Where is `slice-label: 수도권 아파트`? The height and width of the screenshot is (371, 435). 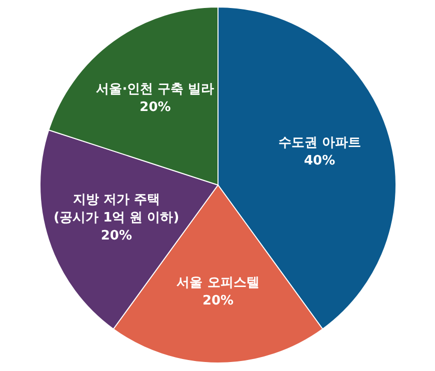 slice-label: 수도권 아파트 is located at coordinates (319, 142).